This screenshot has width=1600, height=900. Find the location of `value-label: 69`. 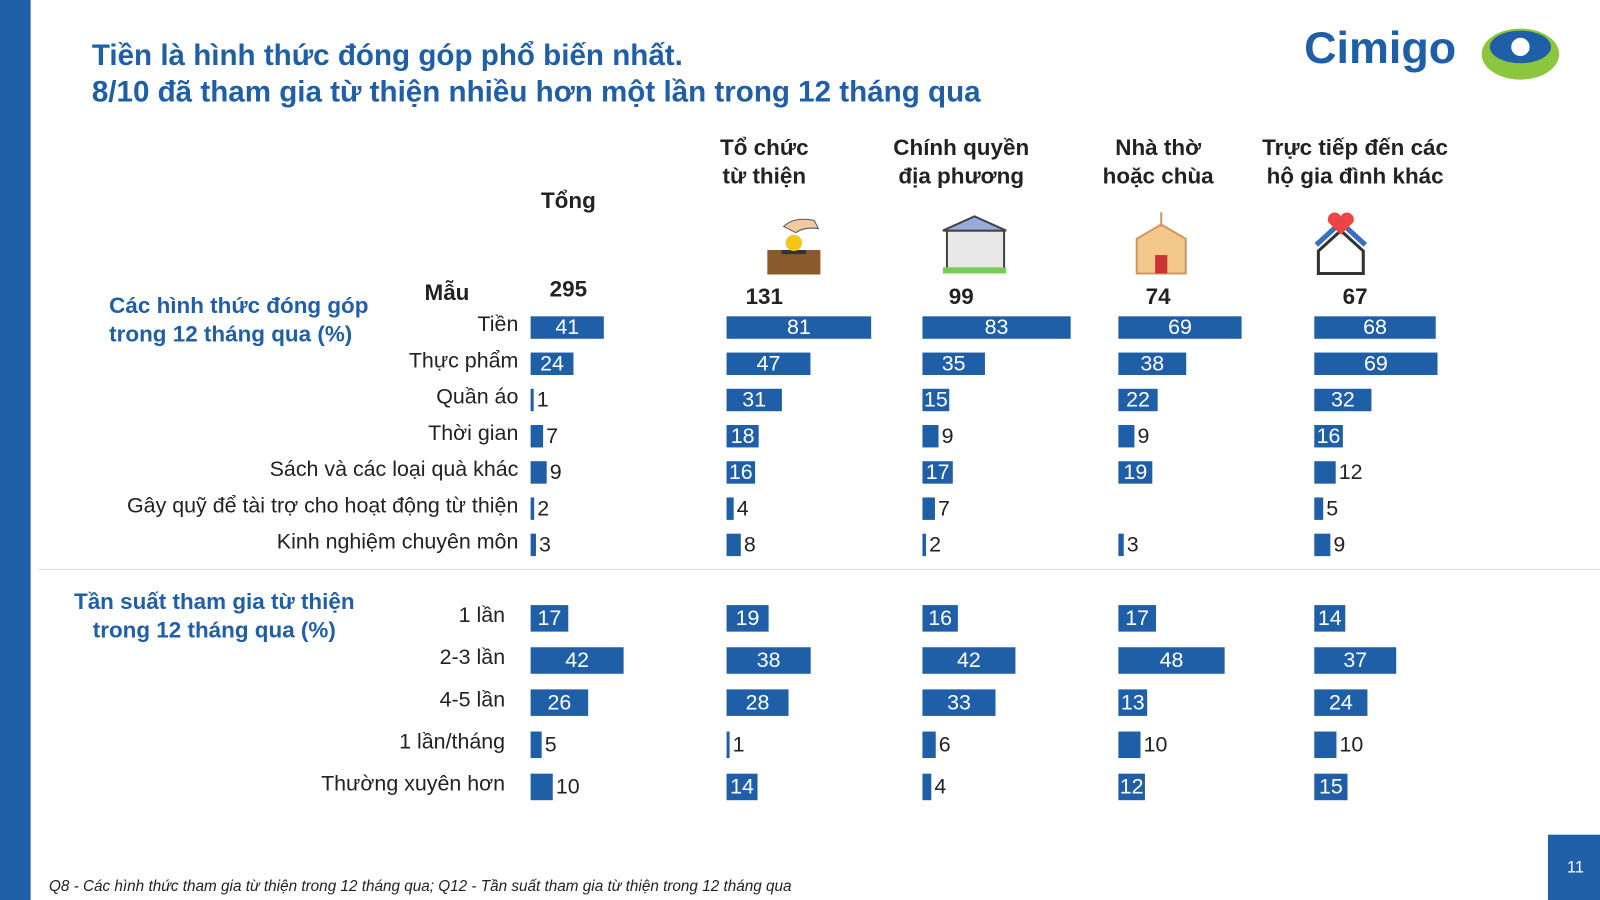

value-label: 69 is located at coordinates (1180, 327).